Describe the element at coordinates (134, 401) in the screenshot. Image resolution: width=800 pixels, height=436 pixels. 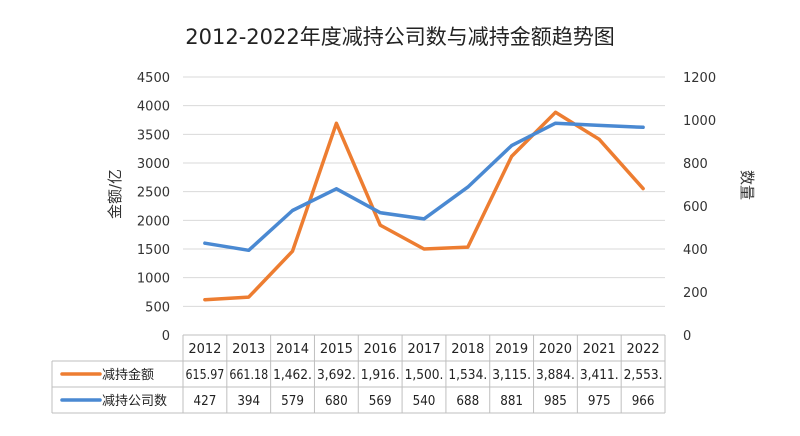
I see `legend-label: 减持公司数` at that location.